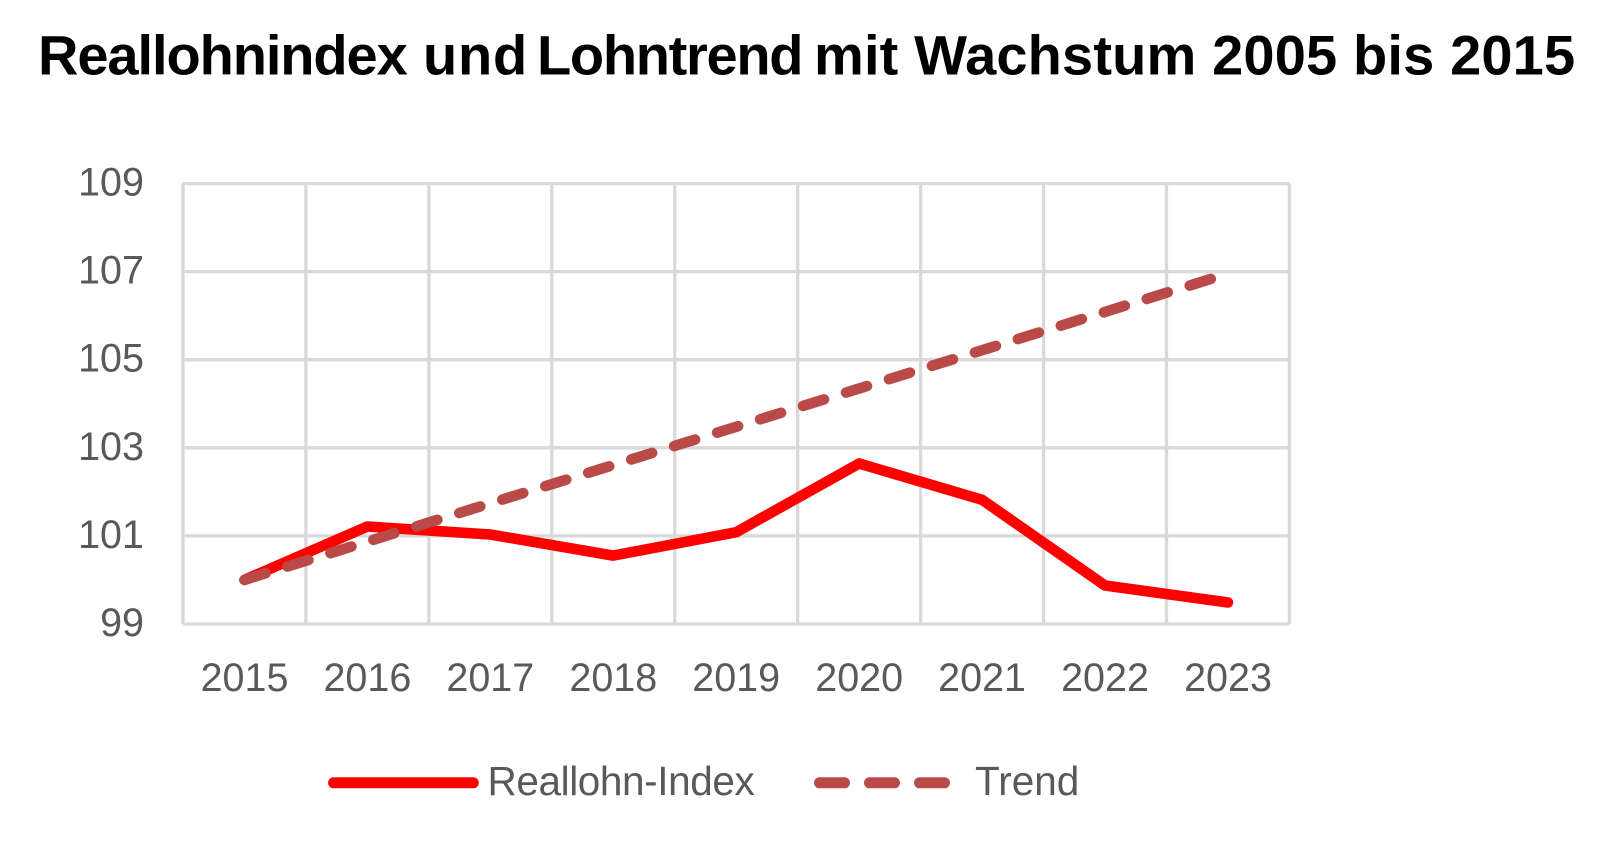 This screenshot has width=1600, height=847. Describe the element at coordinates (613, 678) in the screenshot. I see `svg-text: 2018` at that location.